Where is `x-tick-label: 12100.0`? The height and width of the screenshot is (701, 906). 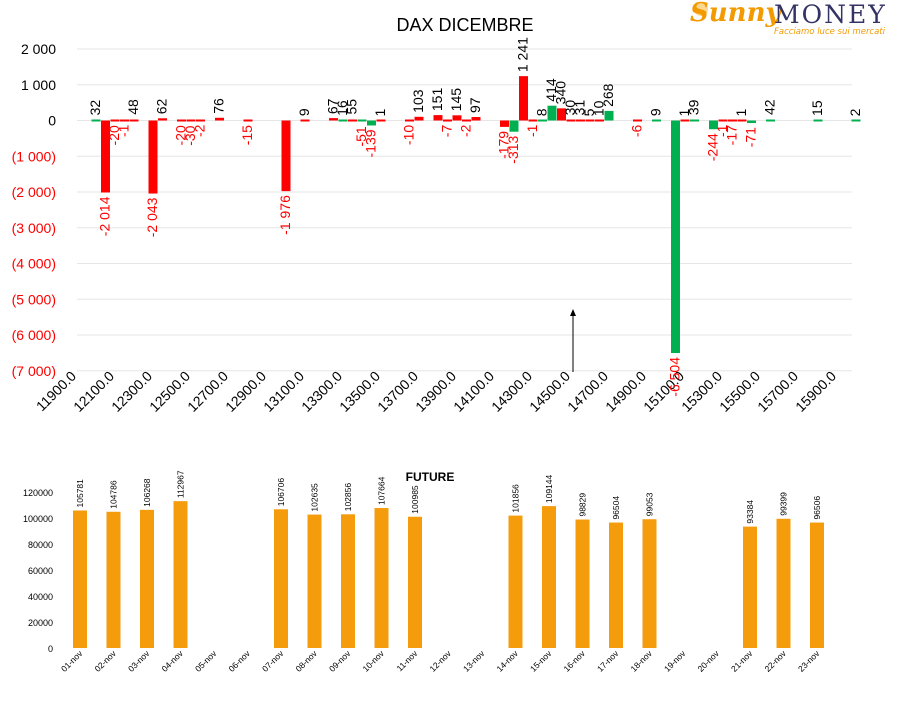
x-tick-label: 12100.0 is located at coordinates (93, 391).